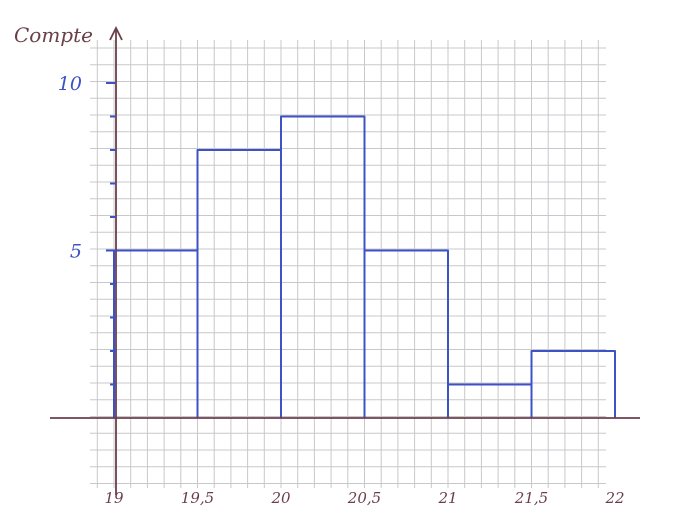 The width and height of the screenshot is (682, 525). I want to click on x-tick-label: 19, so click(114, 498).